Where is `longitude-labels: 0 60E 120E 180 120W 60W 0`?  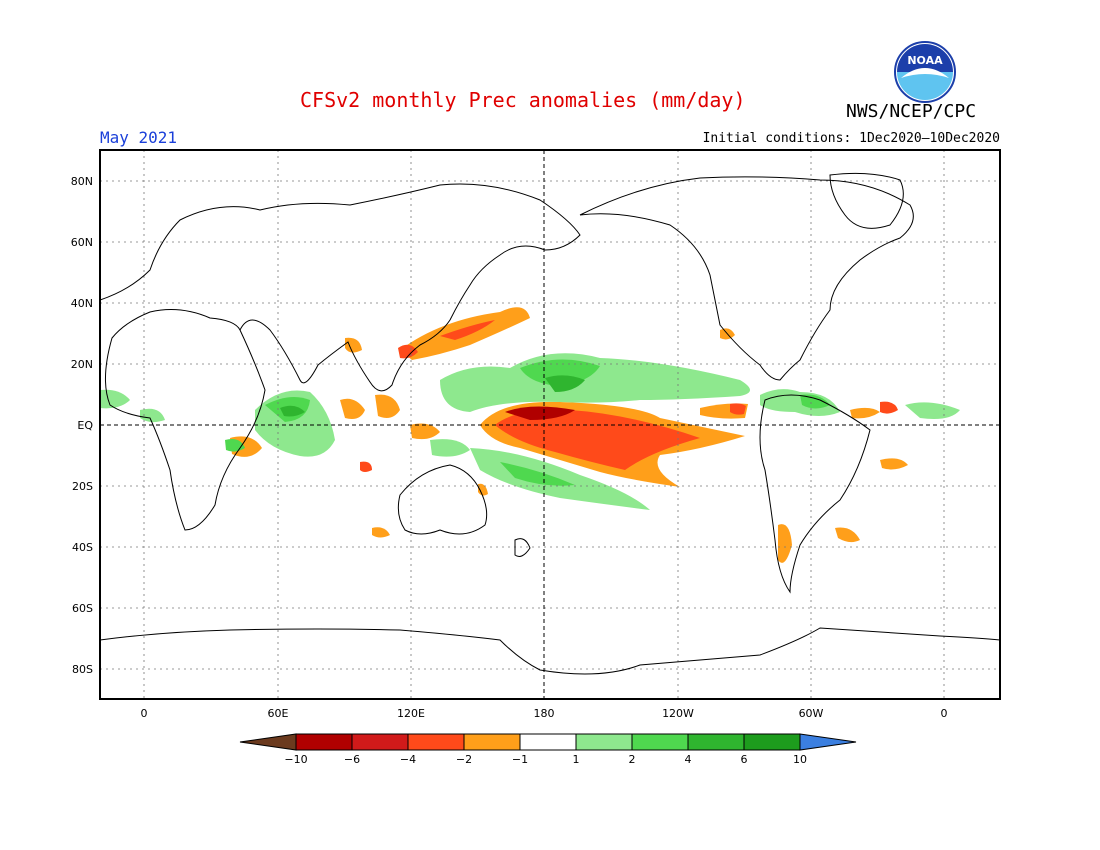
longitude-labels: 0 60E 120E 180 120W 60W 0 is located at coordinates (544, 713).